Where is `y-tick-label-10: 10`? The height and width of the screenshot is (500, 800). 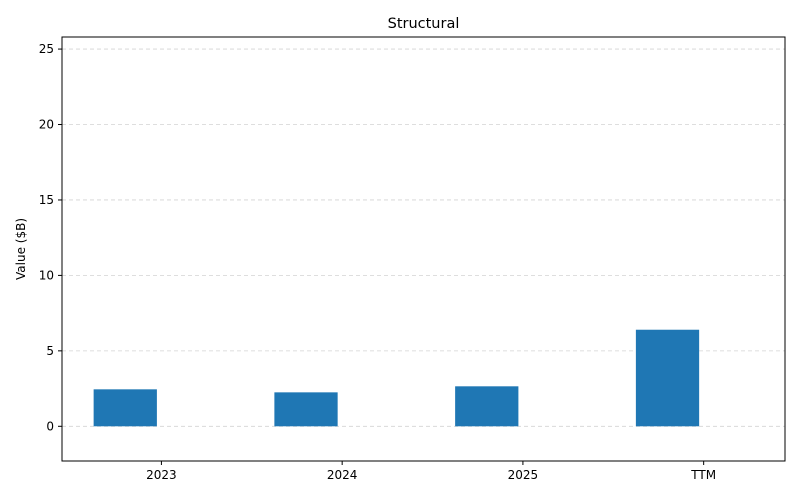 y-tick-label-10: 10 is located at coordinates (46, 275).